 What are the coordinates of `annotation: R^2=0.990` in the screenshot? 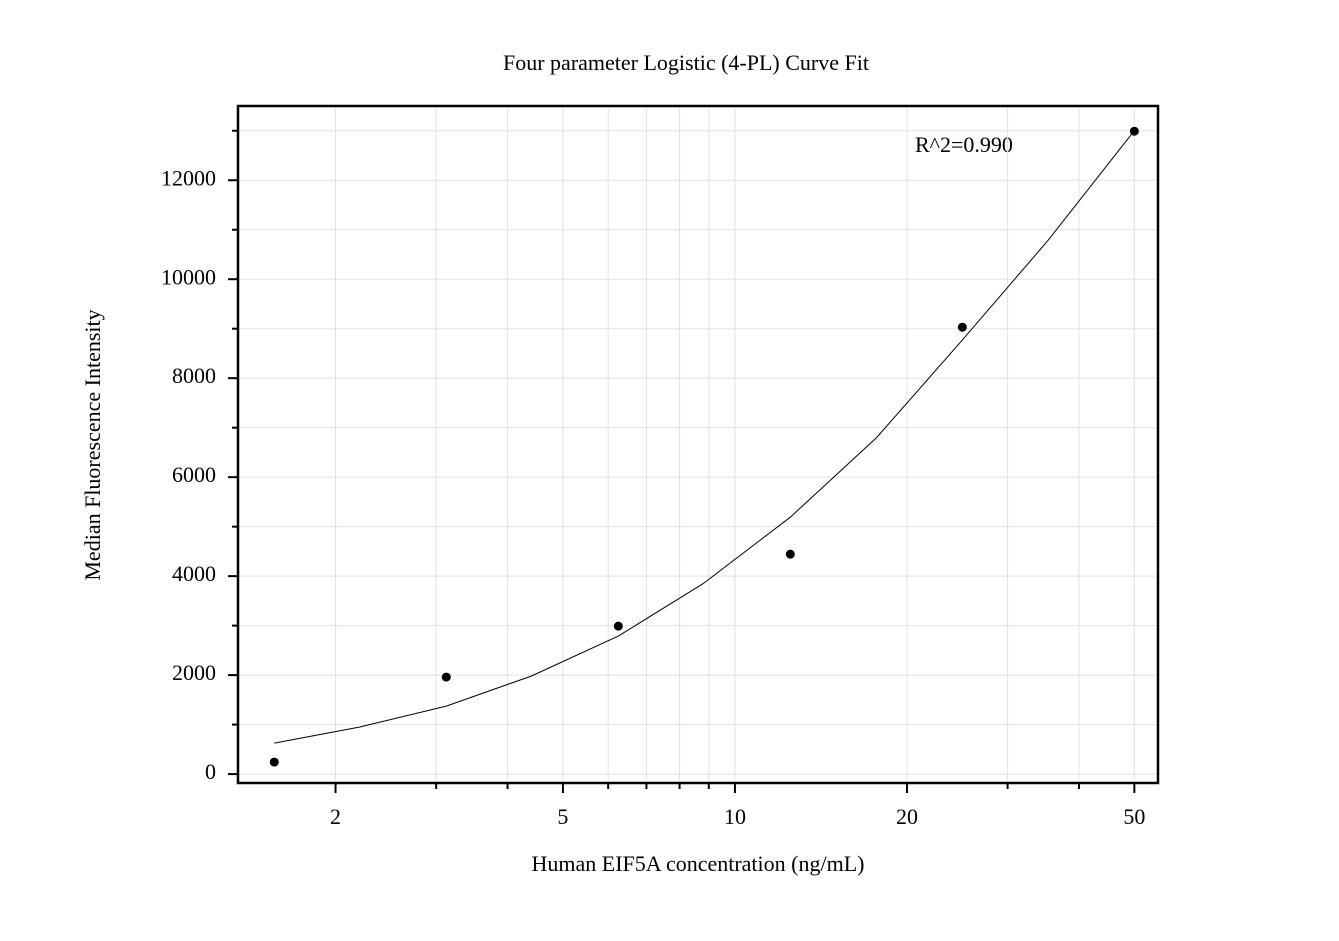 It's located at (964, 144).